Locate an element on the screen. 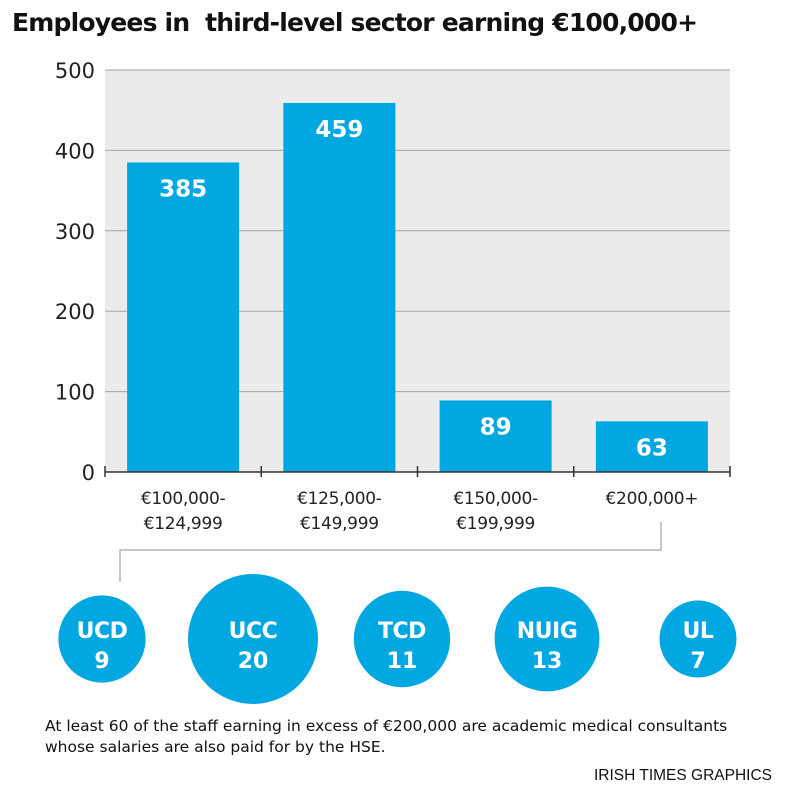 Image resolution: width=800 pixels, height=800 pixels. bubble: UL 7 is located at coordinates (698, 639).